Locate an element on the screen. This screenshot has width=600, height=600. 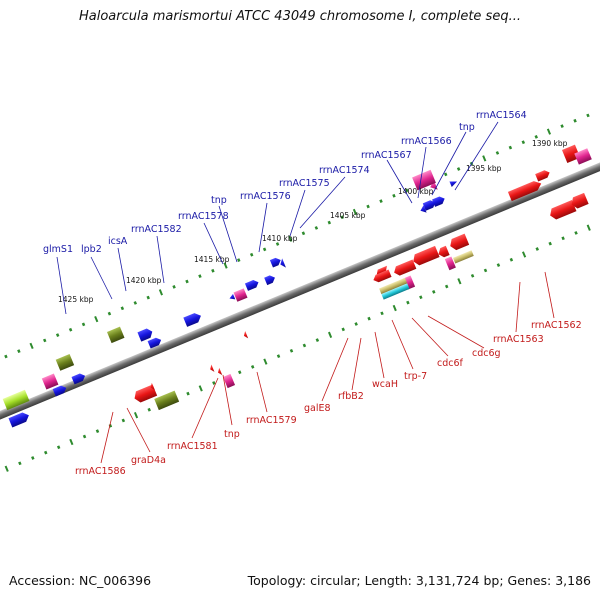
scale-label: 1420 kbp is located at coordinates (144, 280).